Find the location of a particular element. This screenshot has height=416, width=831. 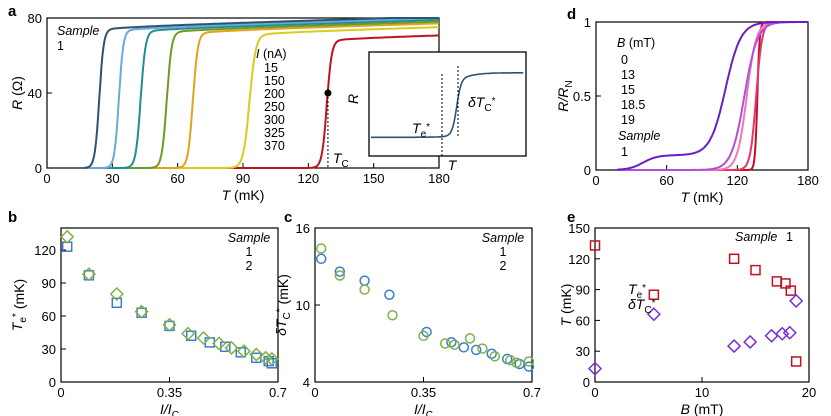

legend-entry-300: 300 is located at coordinates (274, 120).